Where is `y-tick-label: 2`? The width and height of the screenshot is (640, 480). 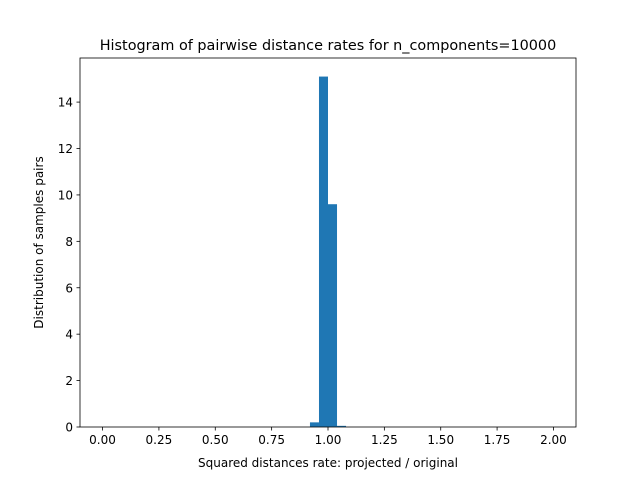
y-tick-label: 2 is located at coordinates (69, 381).